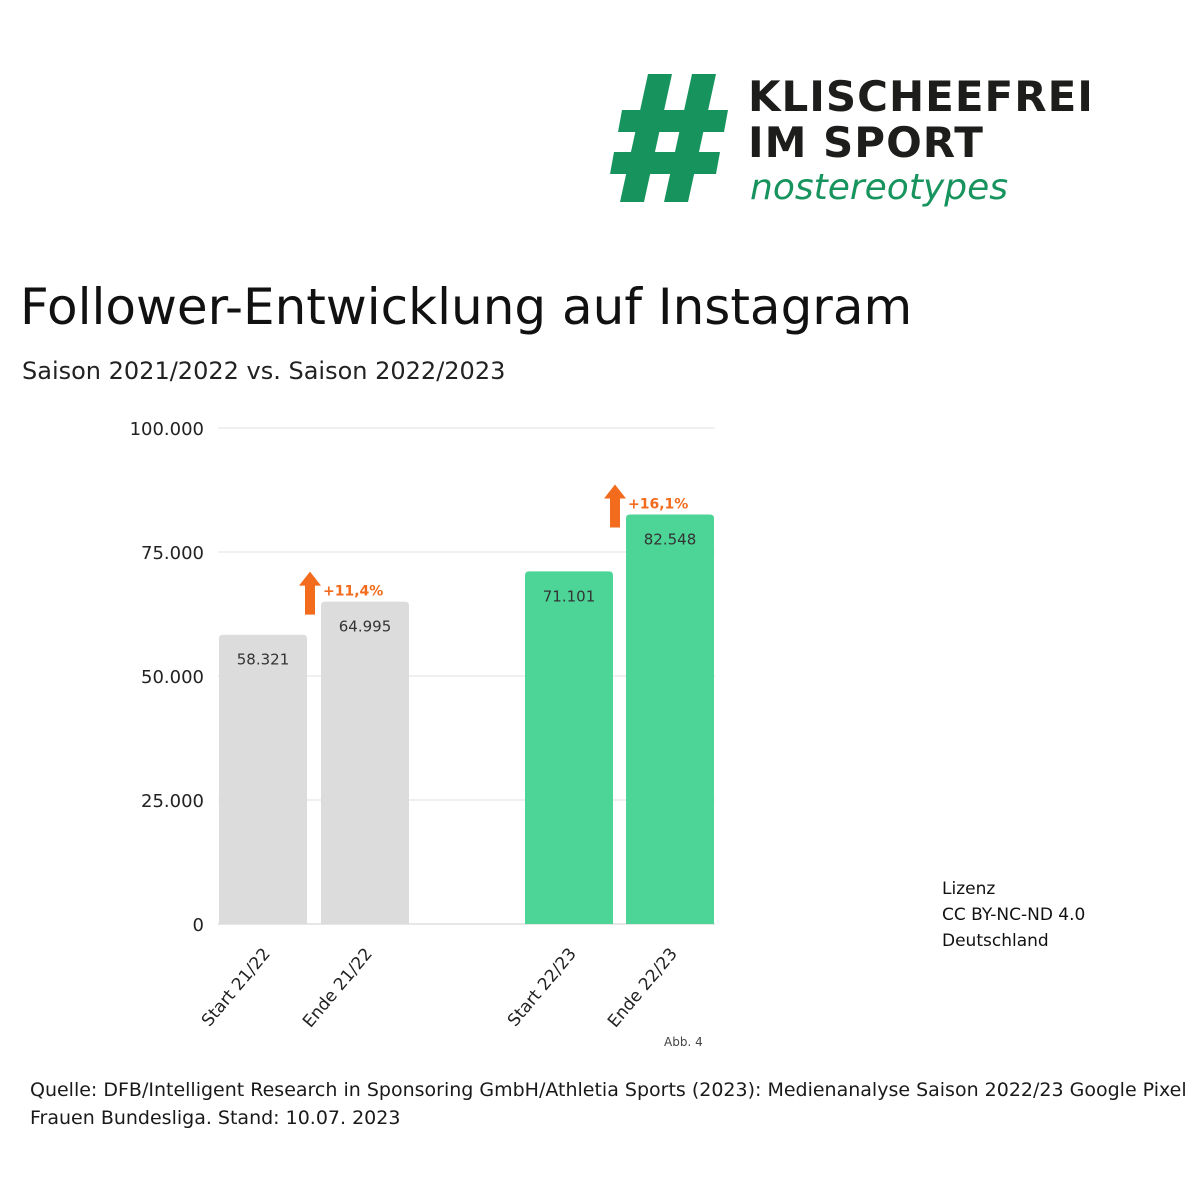 The height and width of the screenshot is (1200, 1200). I want to click on chart-title: Follower-Entwicklung auf Instagram, so click(466, 307).